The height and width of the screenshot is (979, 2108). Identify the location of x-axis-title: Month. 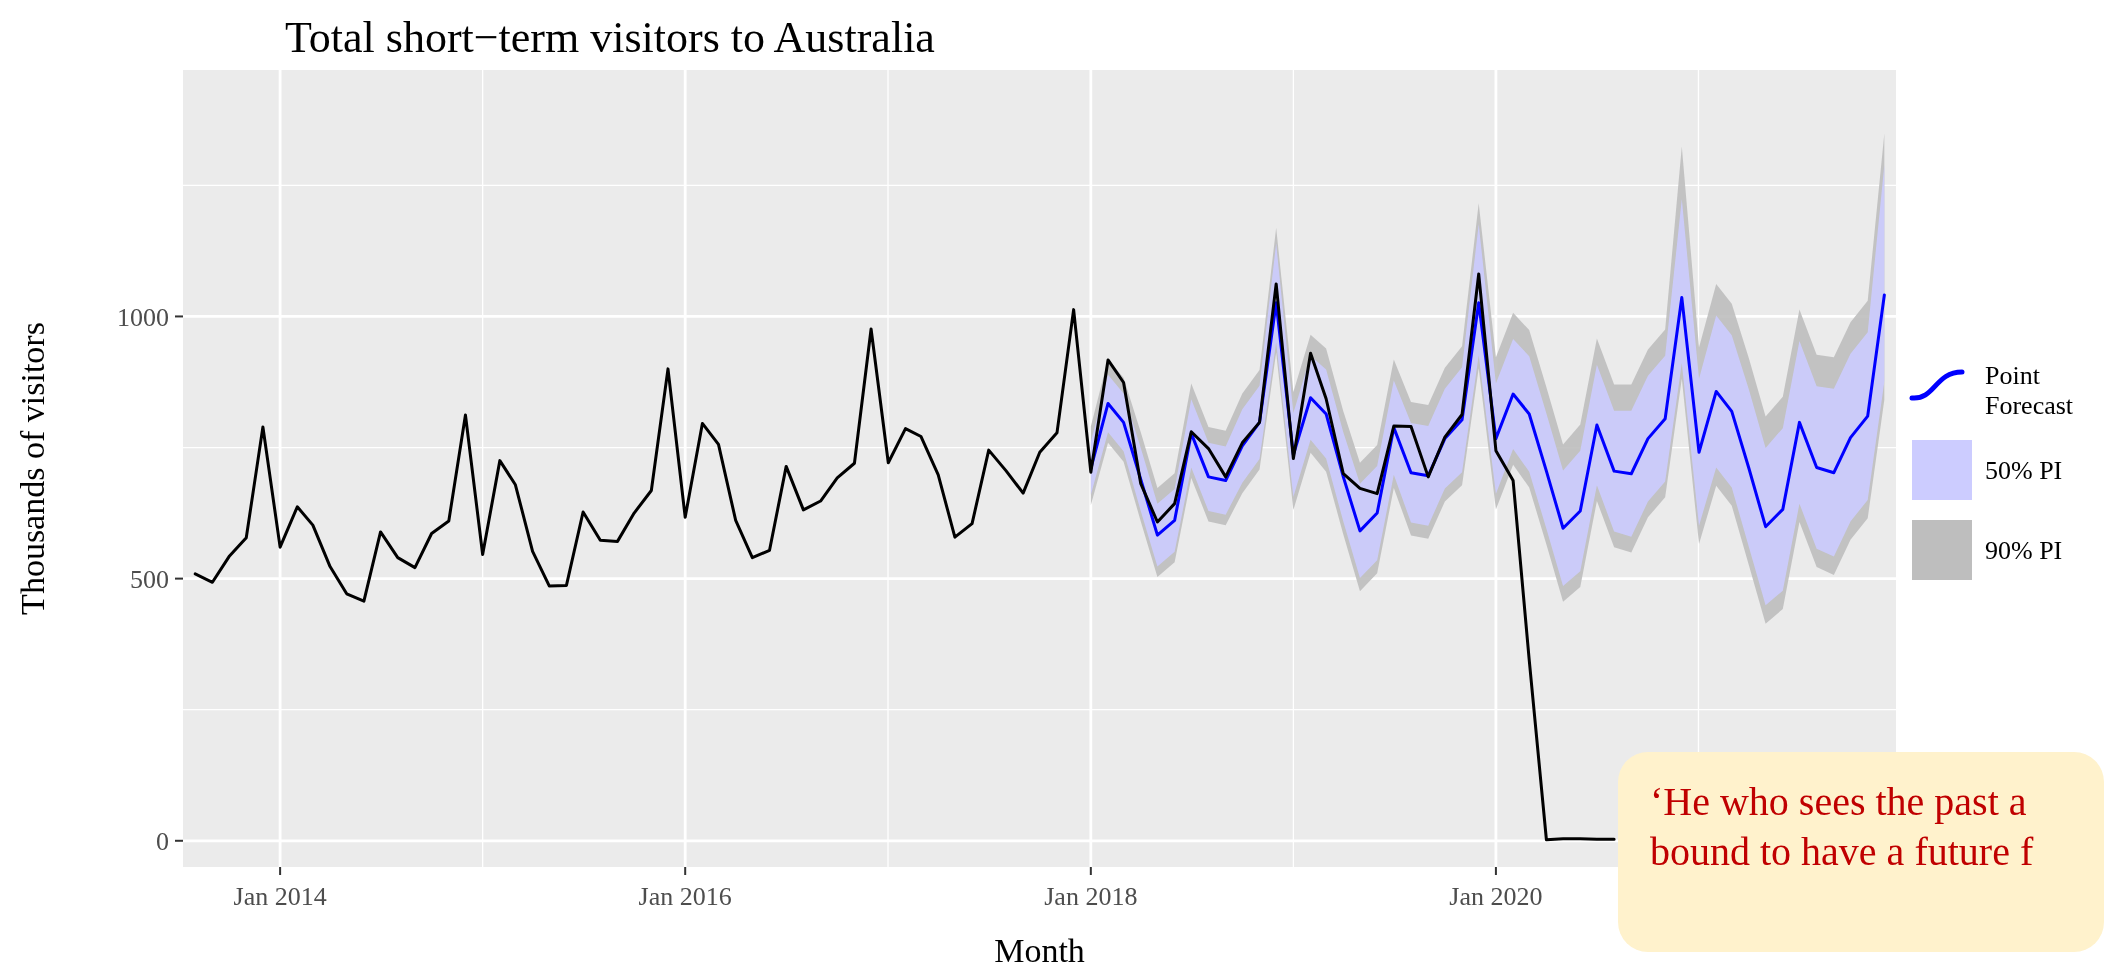
(1039, 950).